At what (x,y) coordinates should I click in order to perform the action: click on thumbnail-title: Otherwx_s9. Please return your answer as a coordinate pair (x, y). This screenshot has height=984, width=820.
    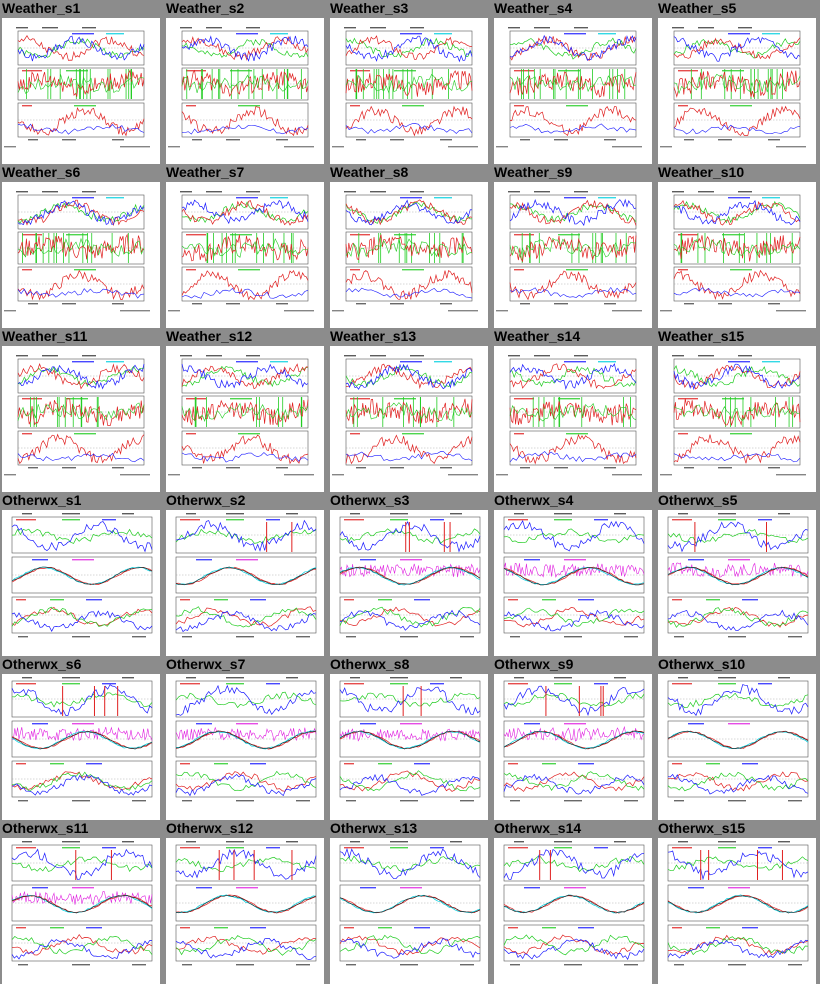
    Looking at the image, I should click on (534, 664).